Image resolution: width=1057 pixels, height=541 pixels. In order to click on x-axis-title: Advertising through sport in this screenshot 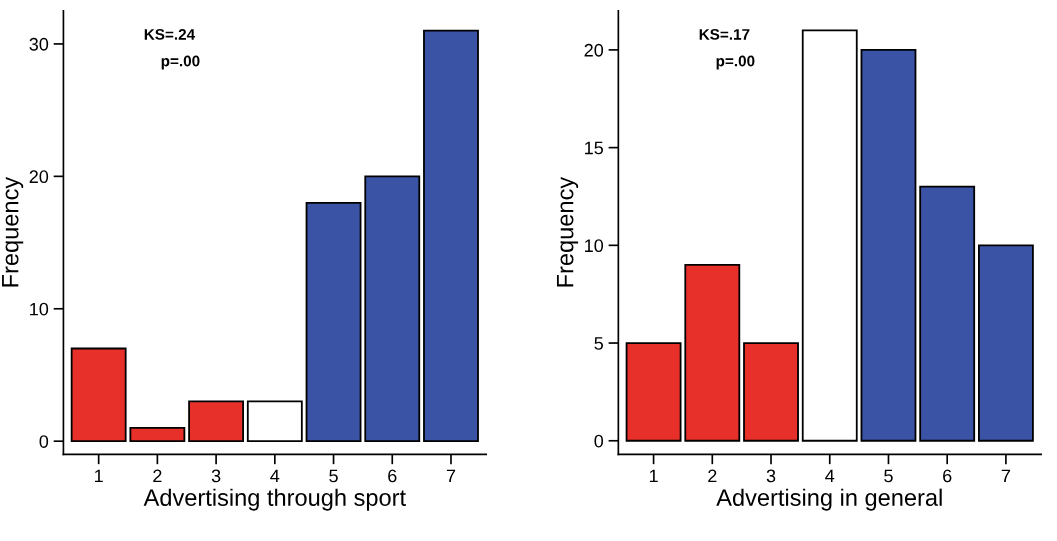, I will do `click(274, 499)`.